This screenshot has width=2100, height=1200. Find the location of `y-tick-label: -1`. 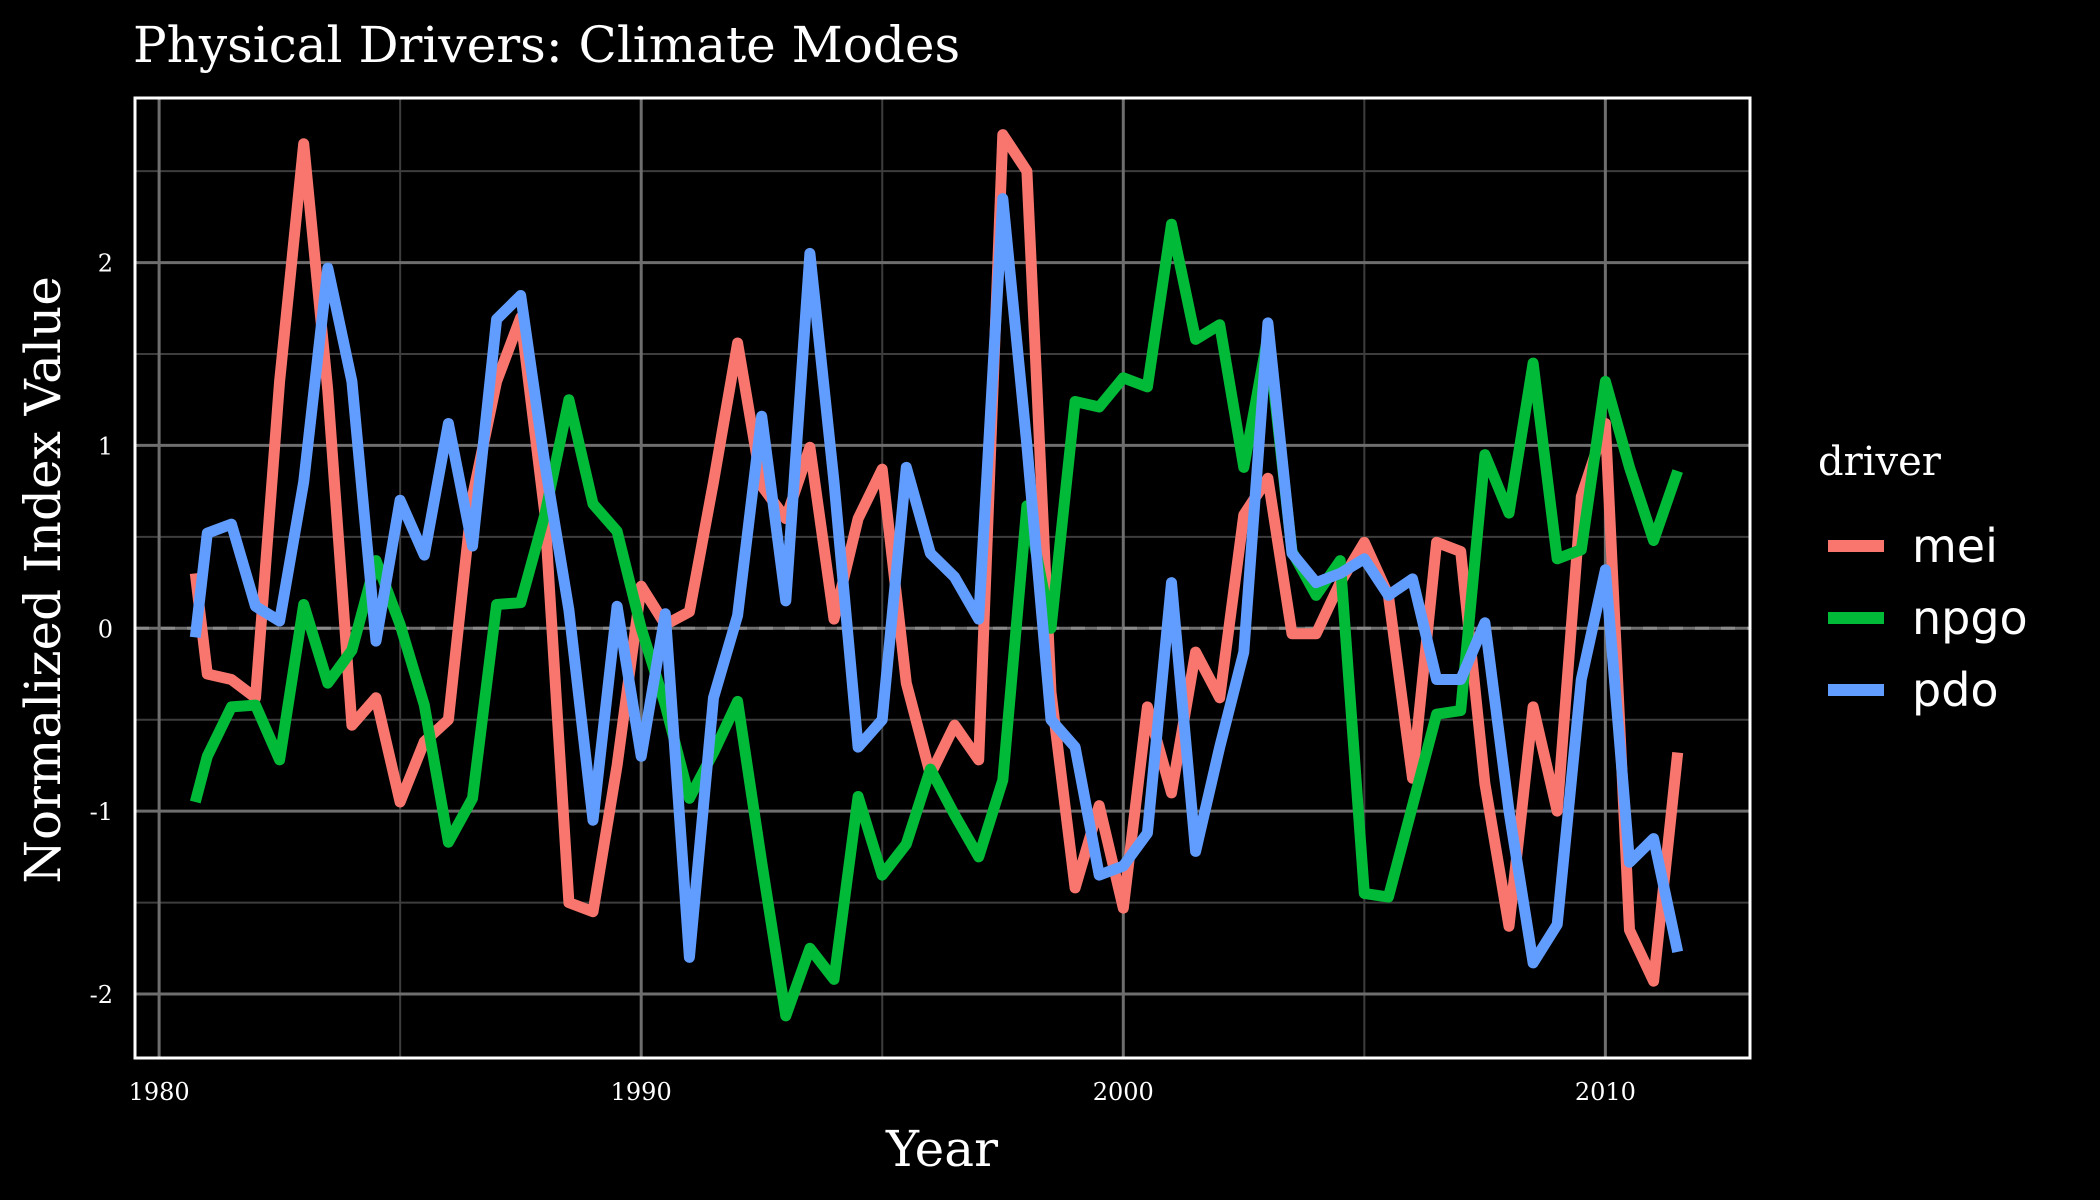

y-tick-label: -1 is located at coordinates (101, 812).